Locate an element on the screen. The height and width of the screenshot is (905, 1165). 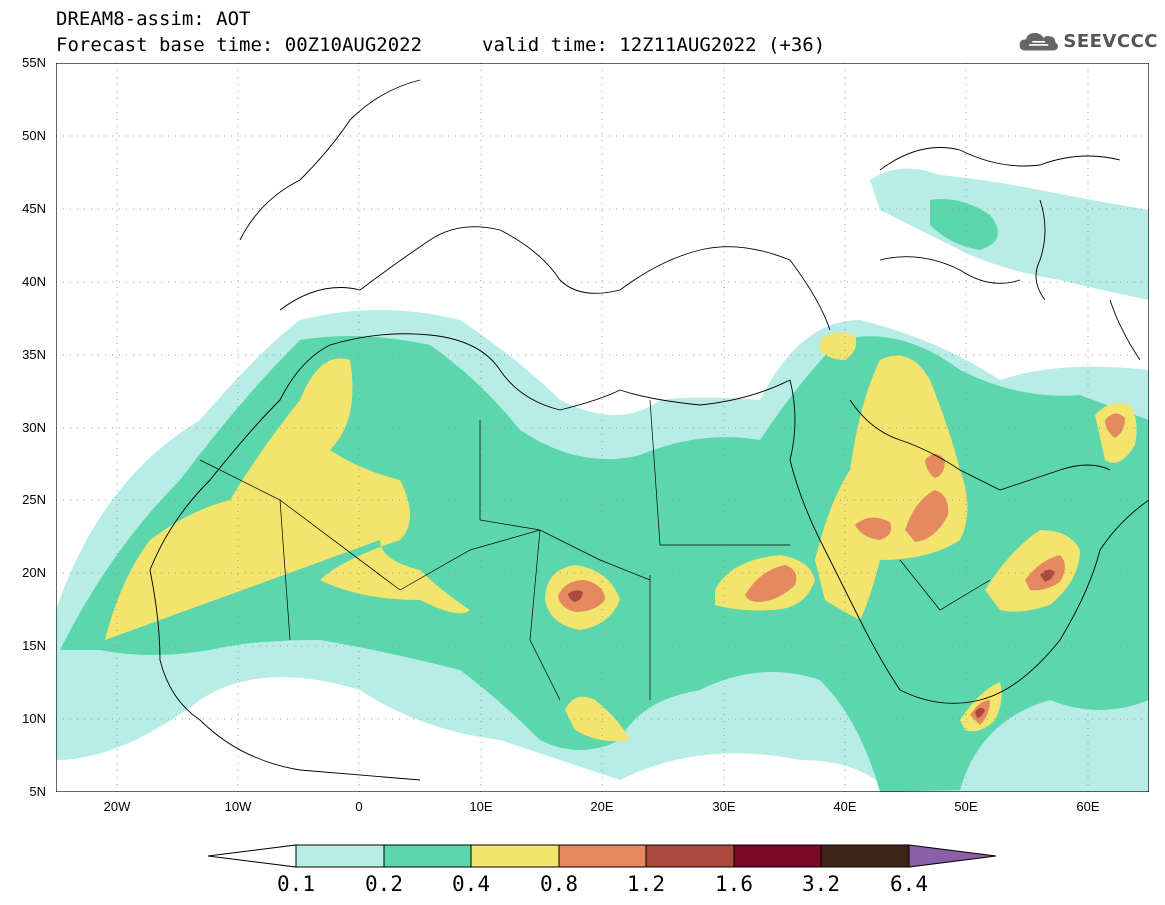
lat-label: 10N is located at coordinates (34, 718).